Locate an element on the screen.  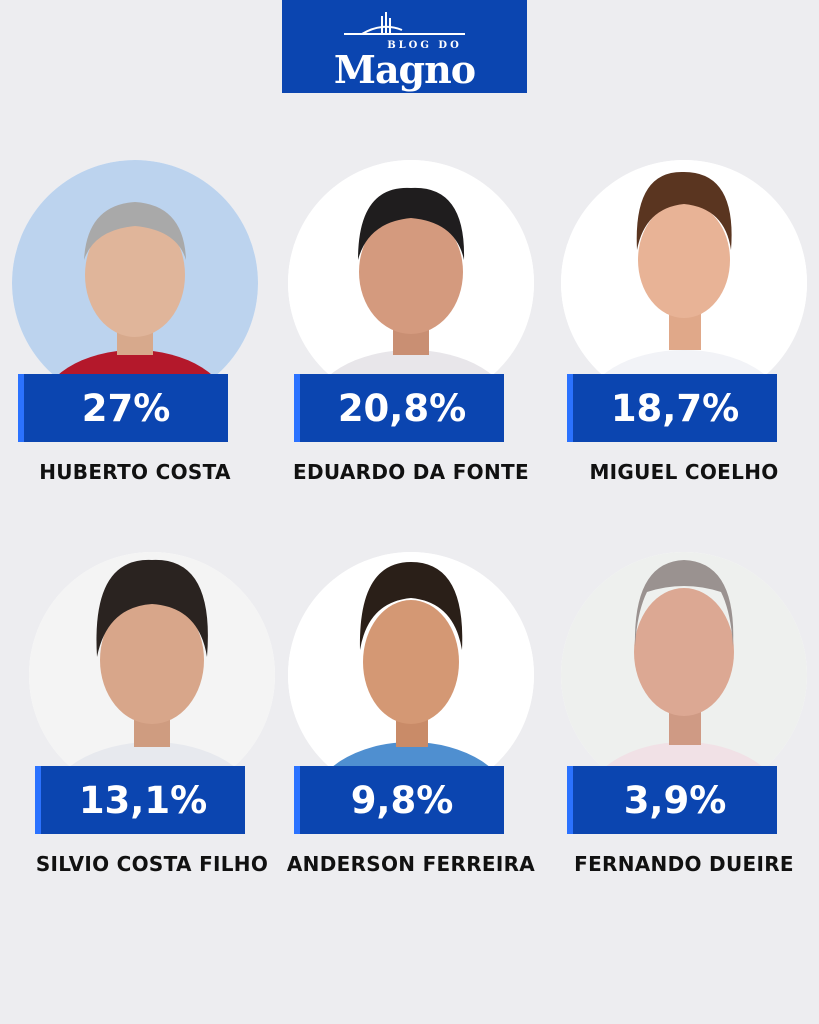
logo-skyline-icon is located at coordinates (404, 23).